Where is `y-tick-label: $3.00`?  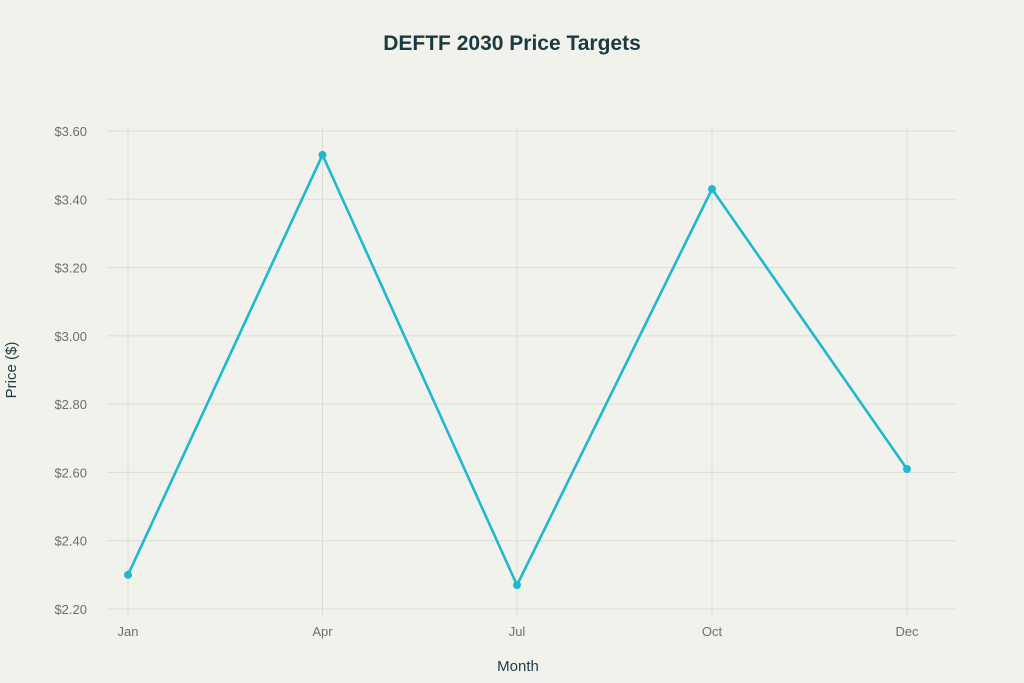 y-tick-label: $3.00 is located at coordinates (70, 336).